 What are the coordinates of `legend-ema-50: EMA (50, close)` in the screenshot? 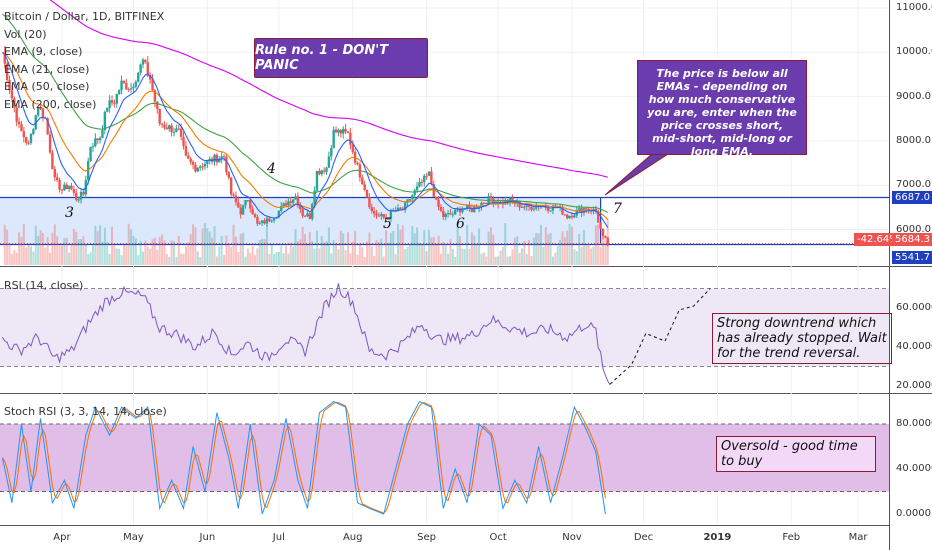 It's located at (47, 86).